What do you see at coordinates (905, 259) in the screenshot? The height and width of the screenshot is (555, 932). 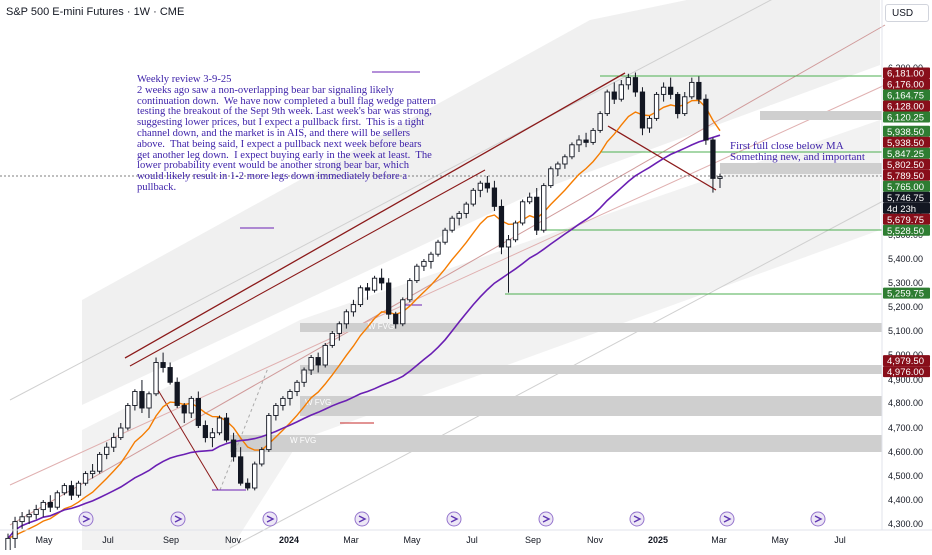 I see `y-tick-label: 5,400.00` at bounding box center [905, 259].